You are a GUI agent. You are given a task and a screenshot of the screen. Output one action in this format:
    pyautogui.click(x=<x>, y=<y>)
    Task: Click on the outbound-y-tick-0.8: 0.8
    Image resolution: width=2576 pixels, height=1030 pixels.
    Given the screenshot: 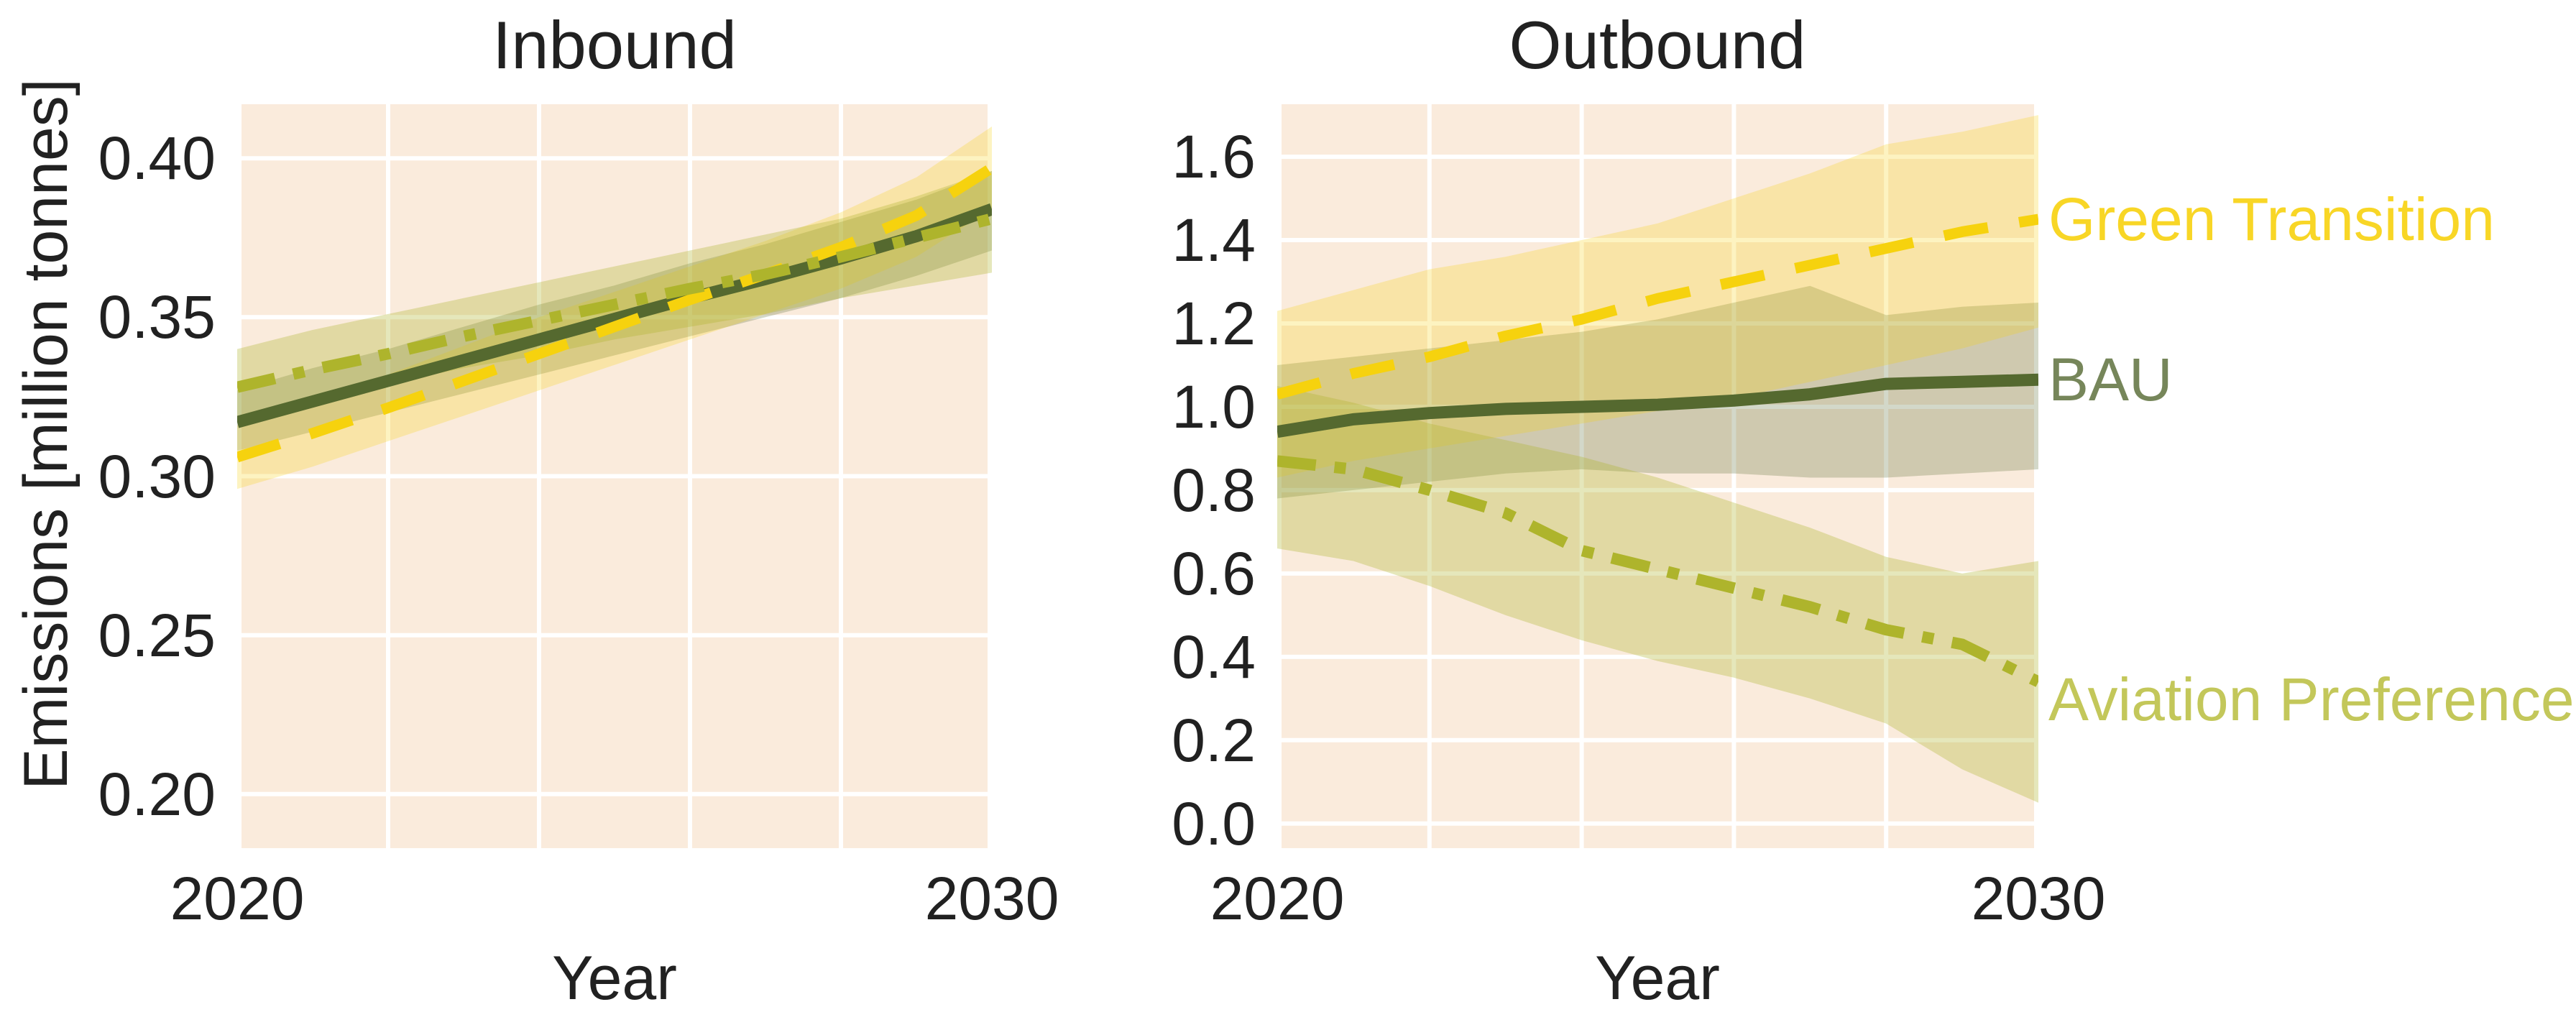 What is the action you would take?
    pyautogui.click(x=1214, y=490)
    